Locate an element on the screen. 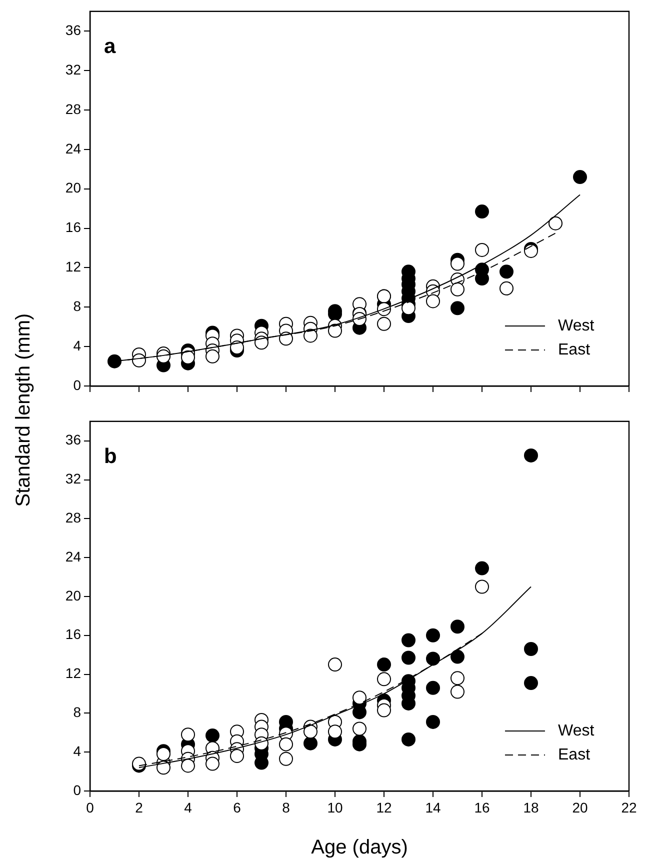  x-tick-label: 14 is located at coordinates (433, 807).